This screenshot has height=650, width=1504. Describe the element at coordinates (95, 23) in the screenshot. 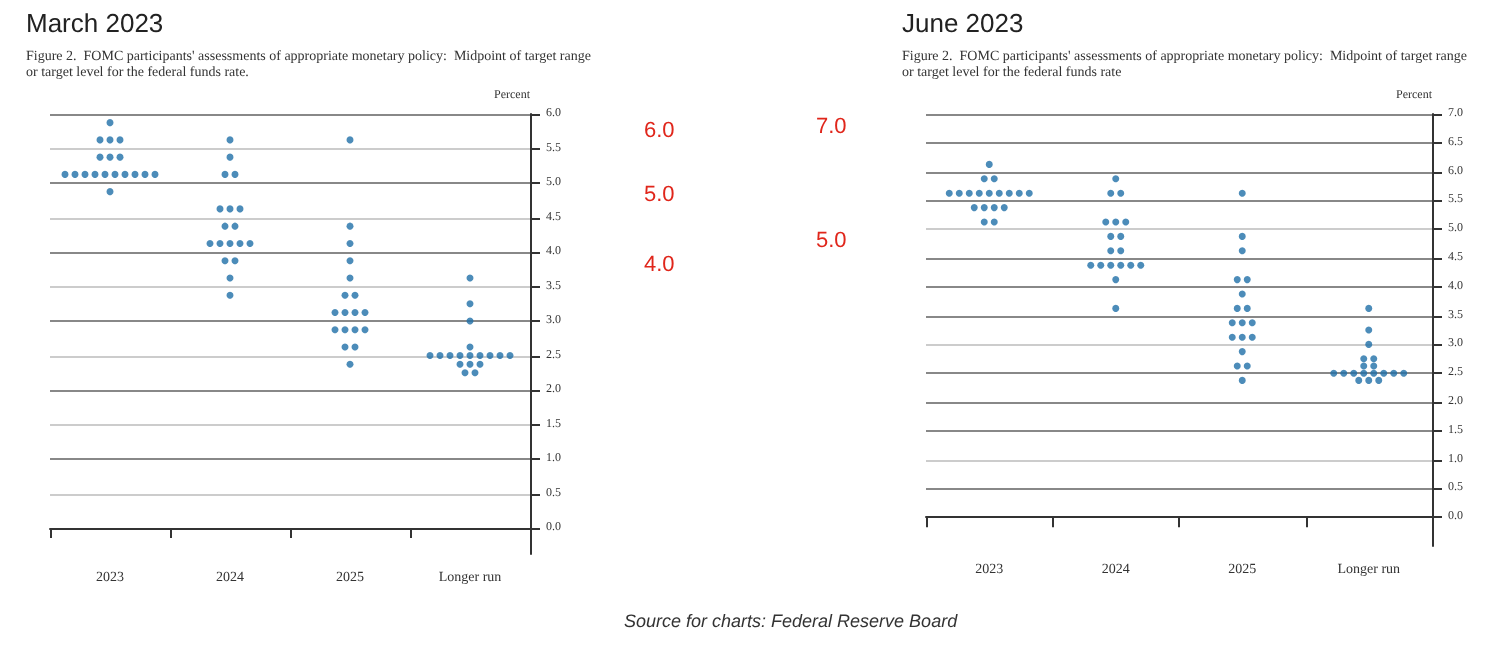

I see `chart-title: March 2023` at that location.